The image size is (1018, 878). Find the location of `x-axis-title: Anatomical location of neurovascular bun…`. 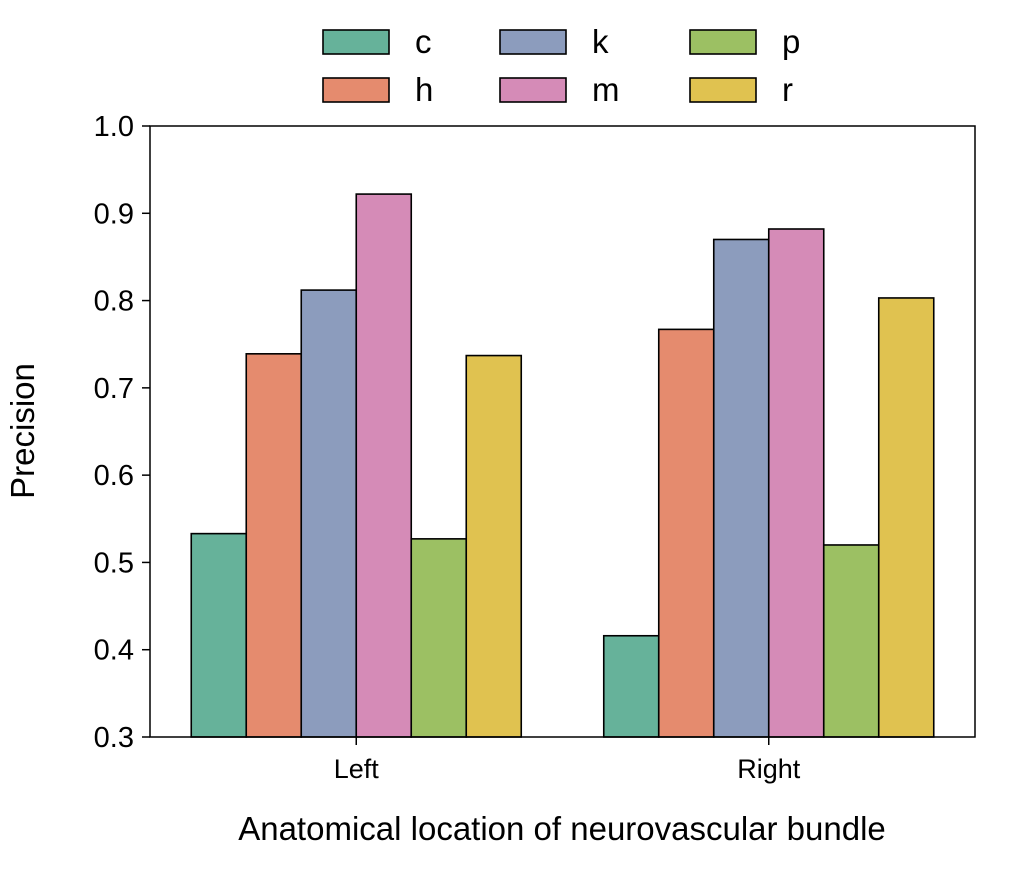

x-axis-title: Anatomical location of neurovascular bun… is located at coordinates (562, 828).